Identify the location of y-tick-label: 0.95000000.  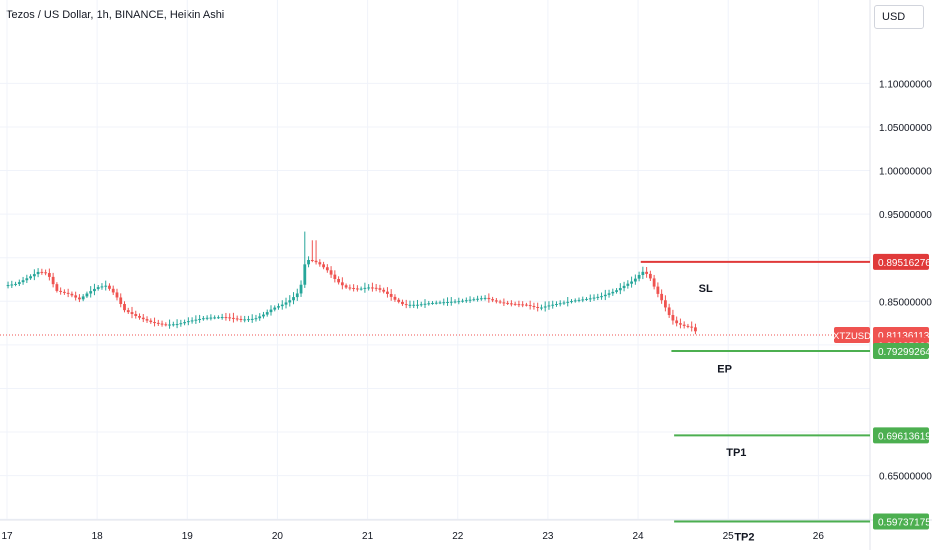
(905, 215).